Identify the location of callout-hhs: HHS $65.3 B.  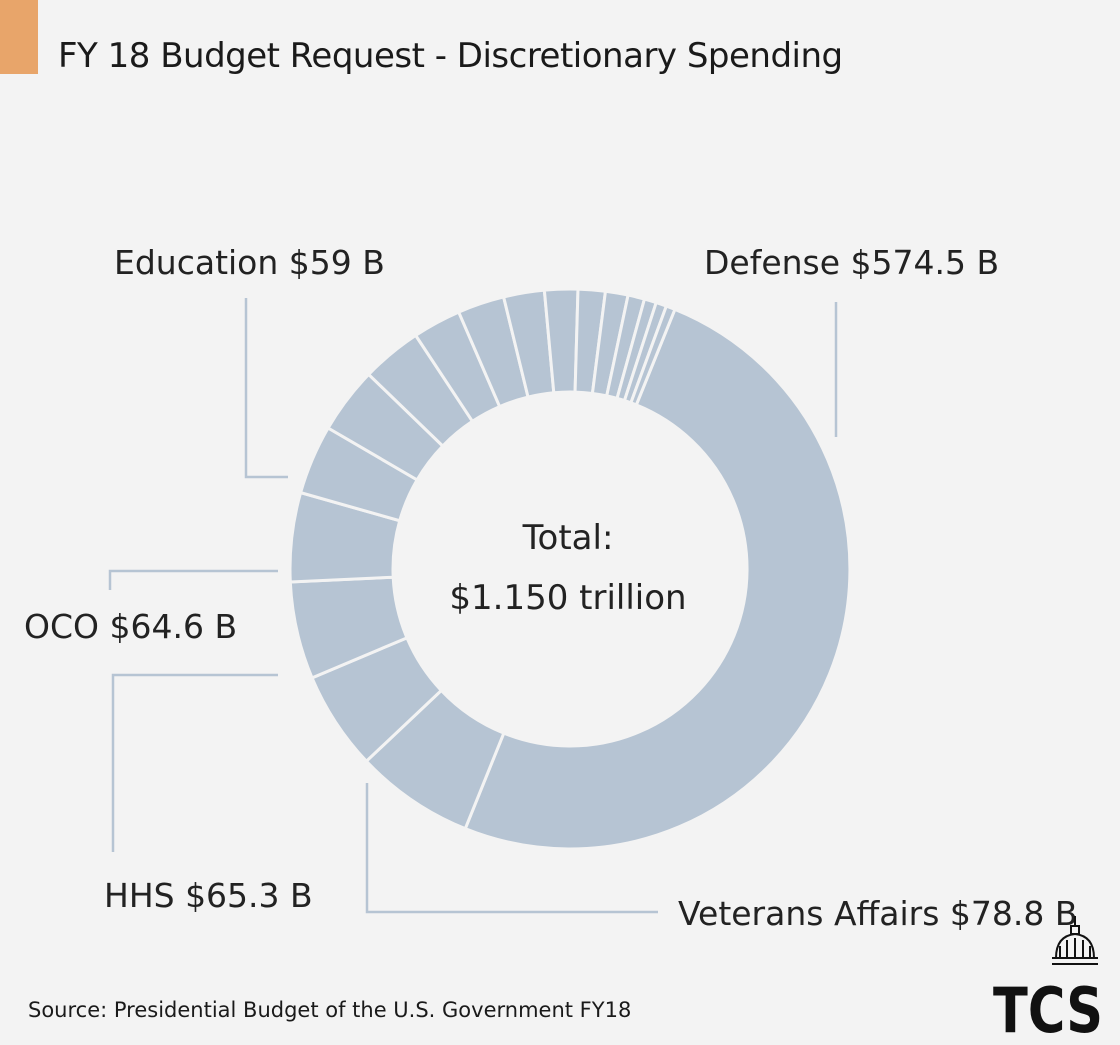
(208, 895).